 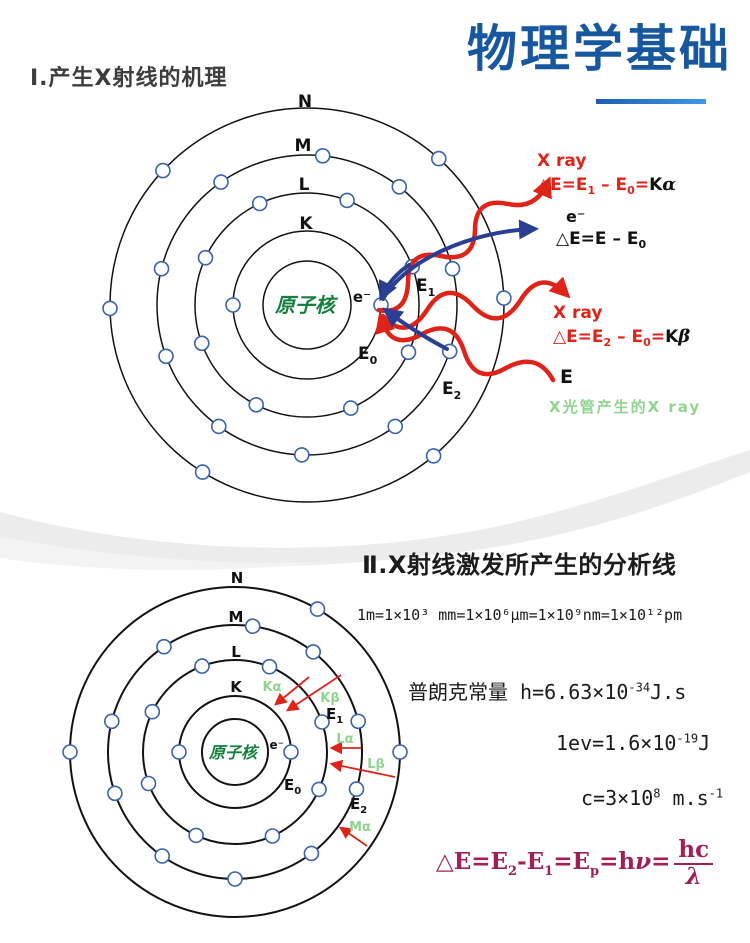 What do you see at coordinates (292, 691) in the screenshot?
I see `transition-kalpha` at bounding box center [292, 691].